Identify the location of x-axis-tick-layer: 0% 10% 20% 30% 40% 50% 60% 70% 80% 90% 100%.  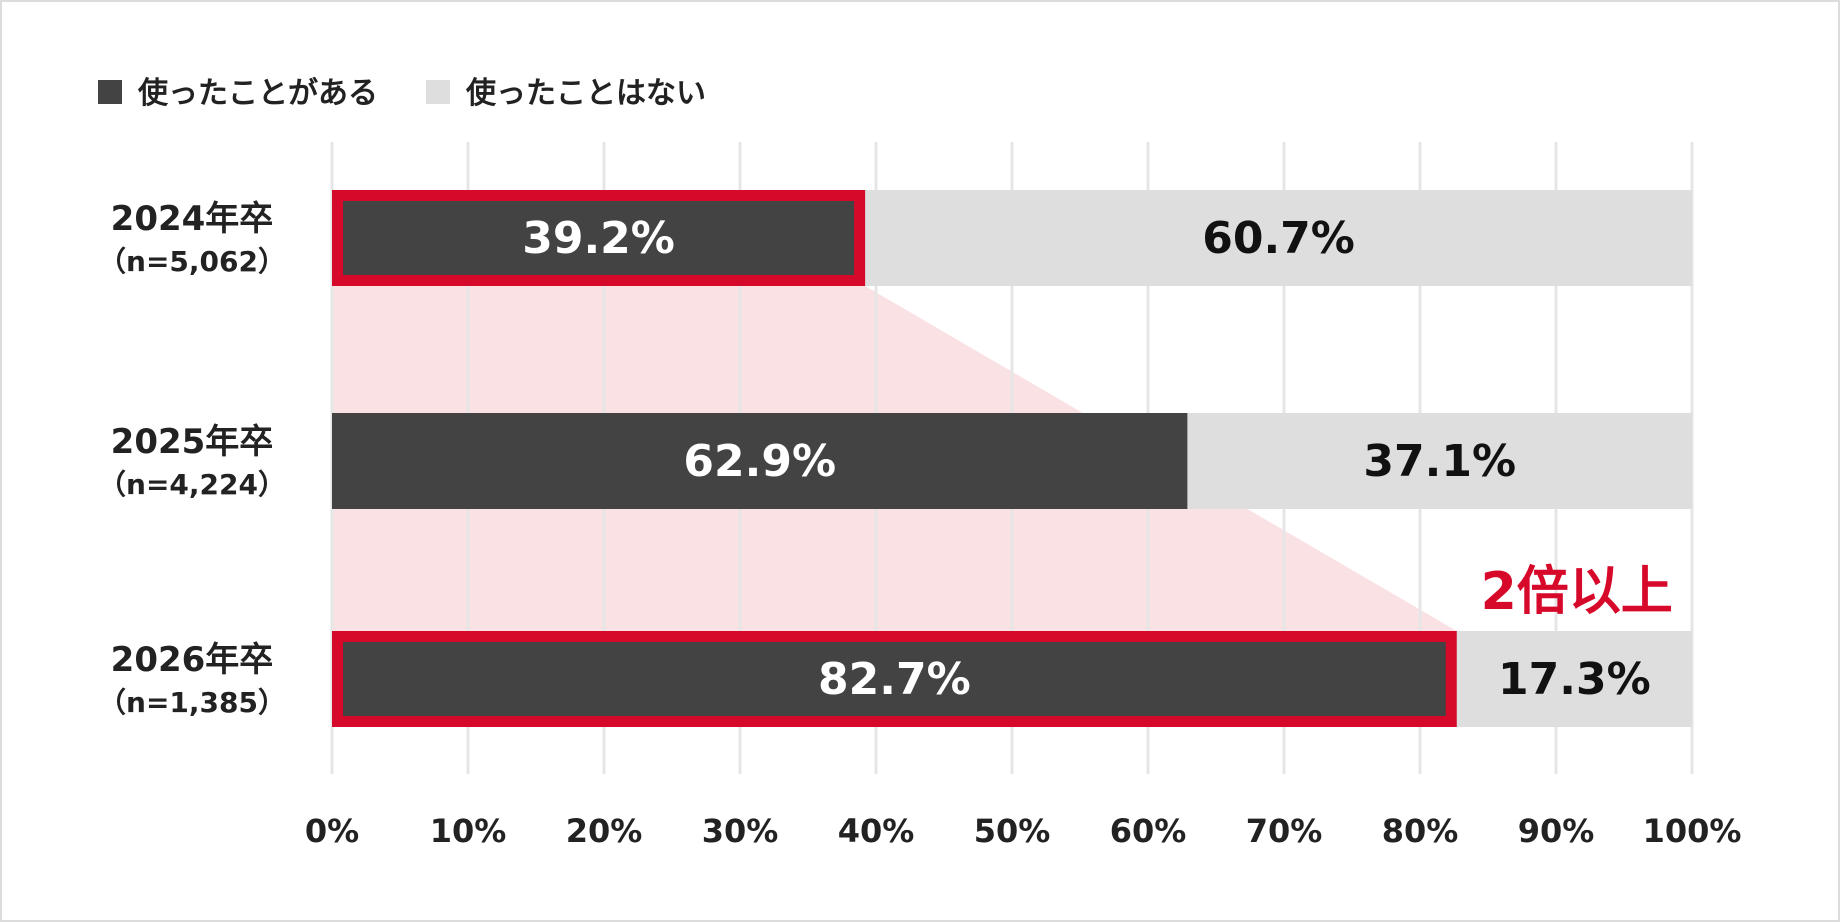
(1023, 831).